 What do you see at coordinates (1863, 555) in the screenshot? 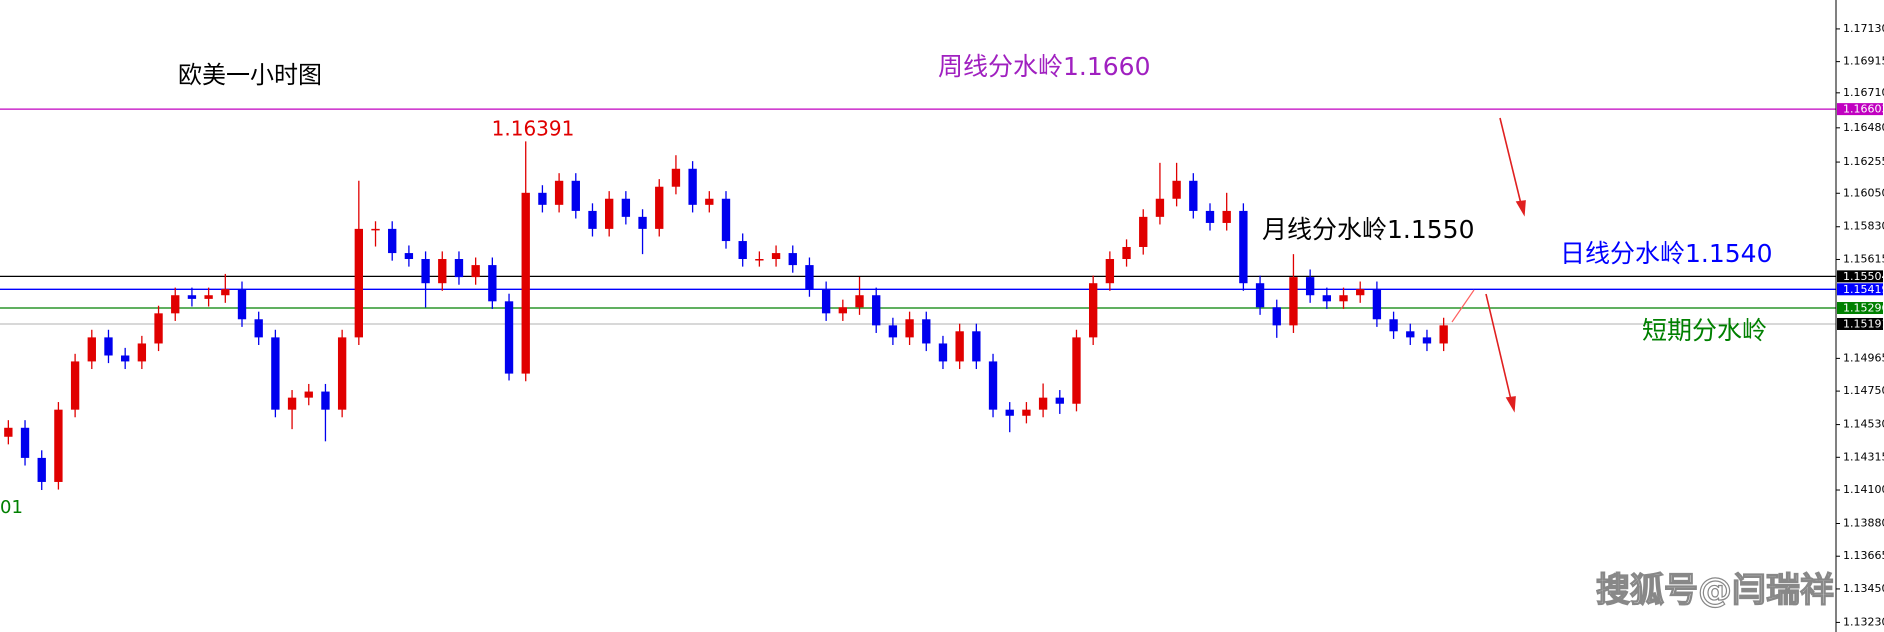
I see `y-tick-label: 1.13665` at bounding box center [1863, 555].